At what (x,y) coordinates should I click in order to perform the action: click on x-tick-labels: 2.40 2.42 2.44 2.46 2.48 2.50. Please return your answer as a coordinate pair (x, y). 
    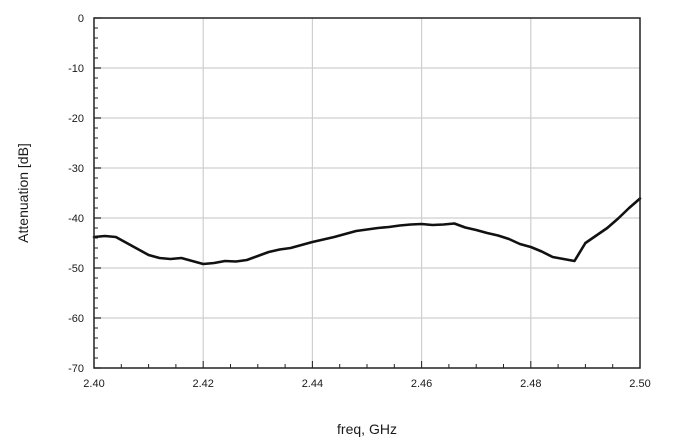
    Looking at the image, I should click on (366, 384).